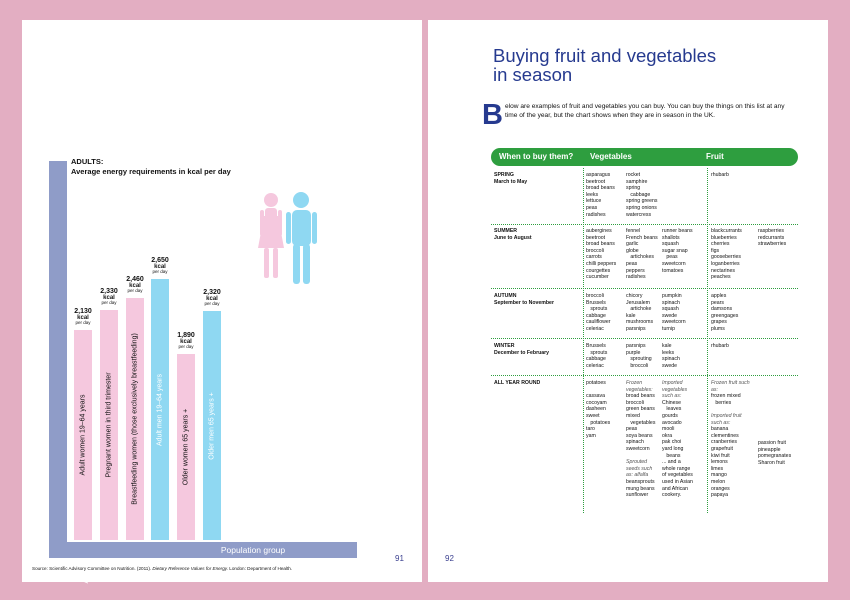 This screenshot has height=600, width=850. Describe the element at coordinates (160, 260) in the screenshot. I see `value-number: 2,650` at that location.